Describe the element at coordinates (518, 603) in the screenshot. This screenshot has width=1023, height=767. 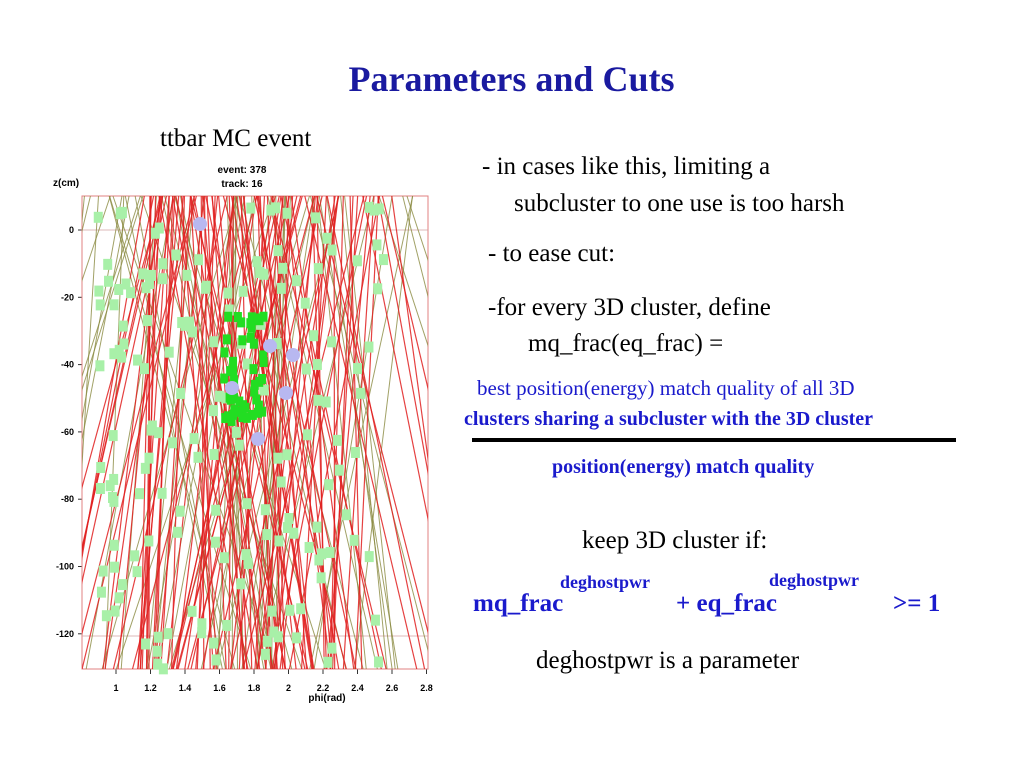
I see `cut-term-1: mq_frac` at that location.